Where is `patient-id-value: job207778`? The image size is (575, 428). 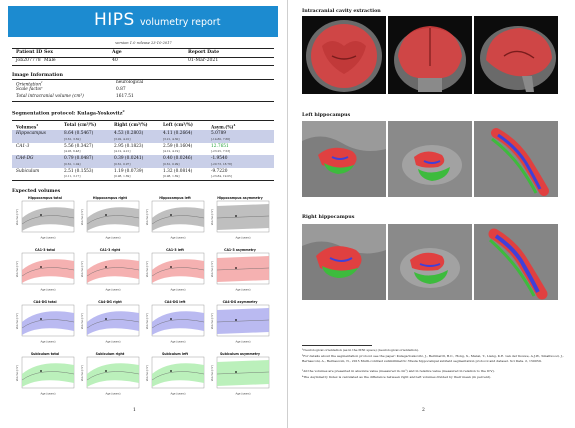 patient-id-value: job207778 is located at coordinates (28, 60).